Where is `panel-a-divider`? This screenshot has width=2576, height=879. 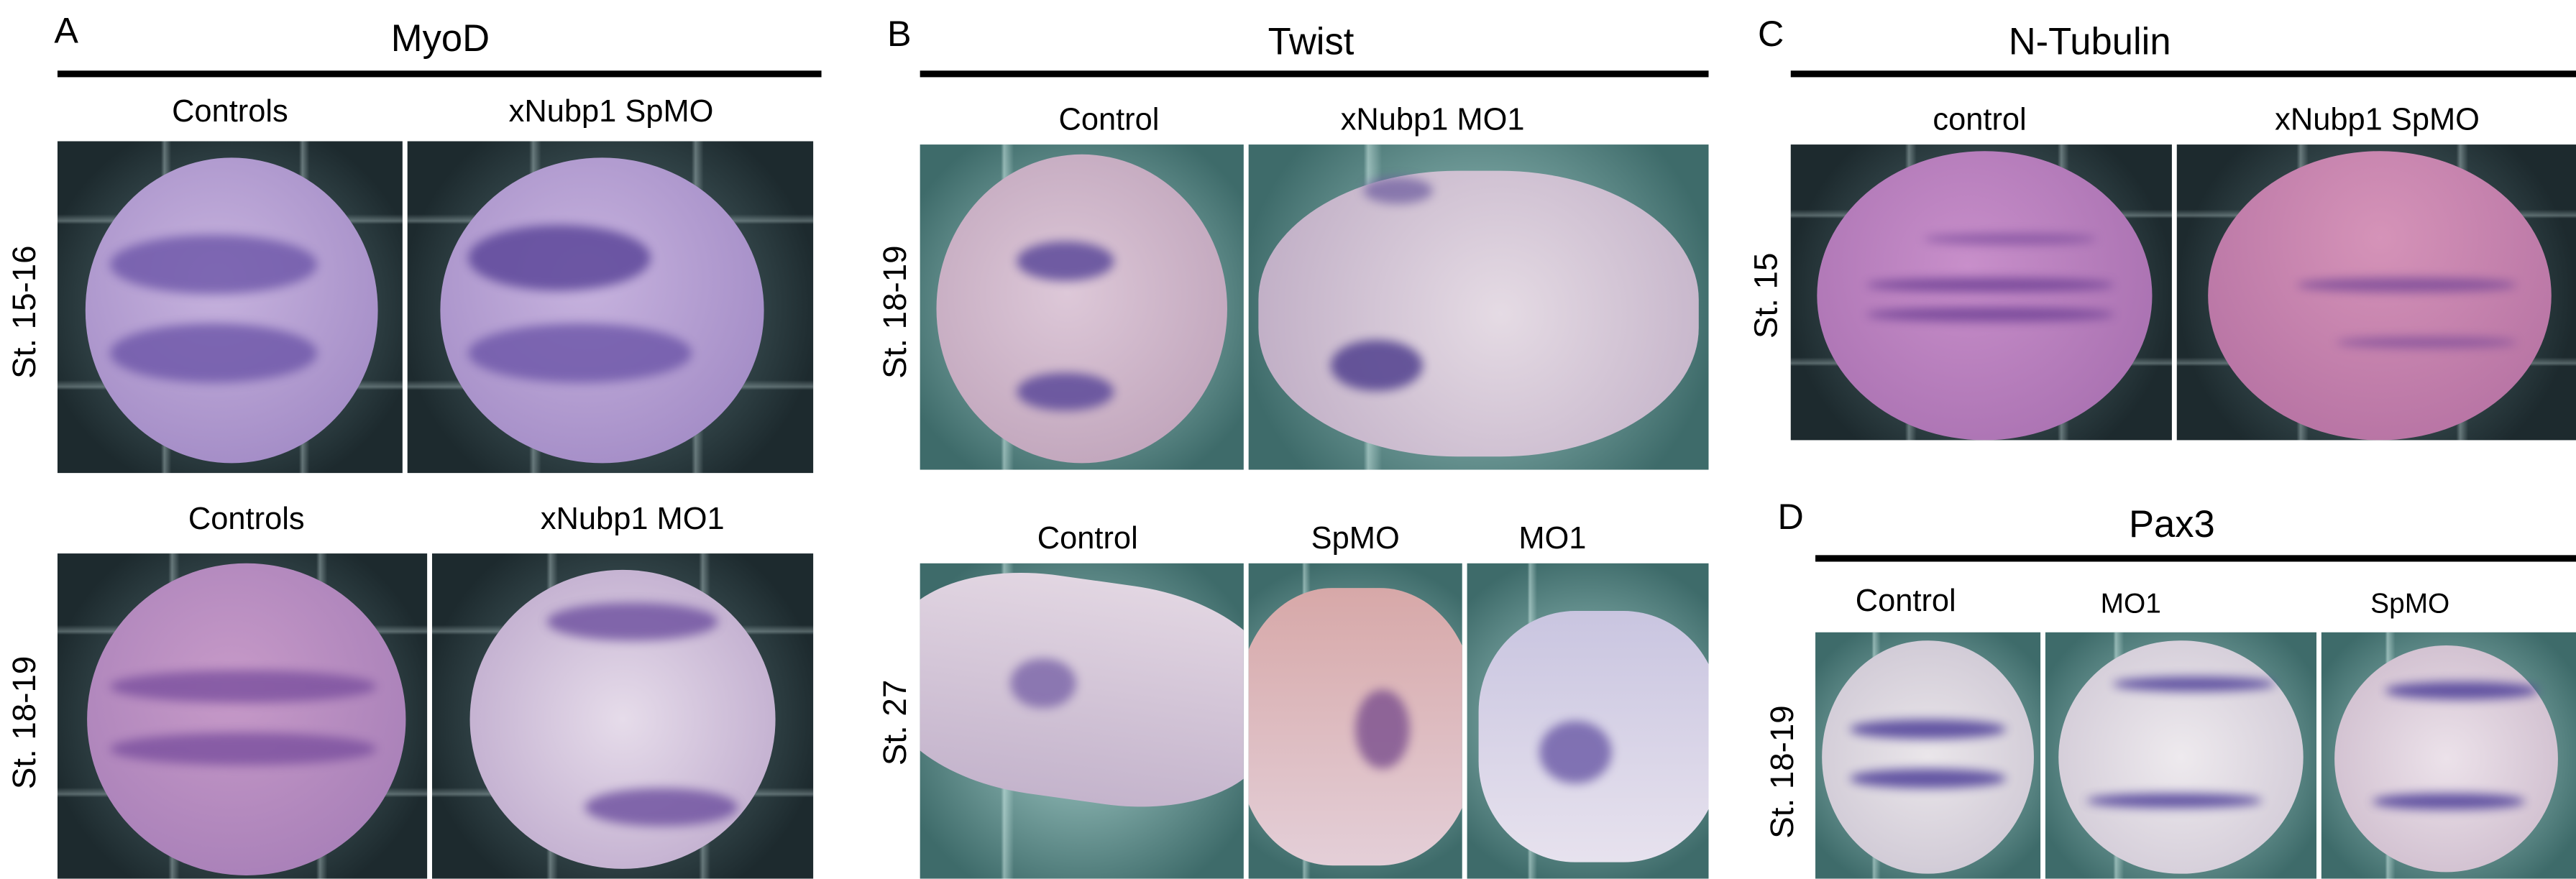 panel-a-divider is located at coordinates (439, 74).